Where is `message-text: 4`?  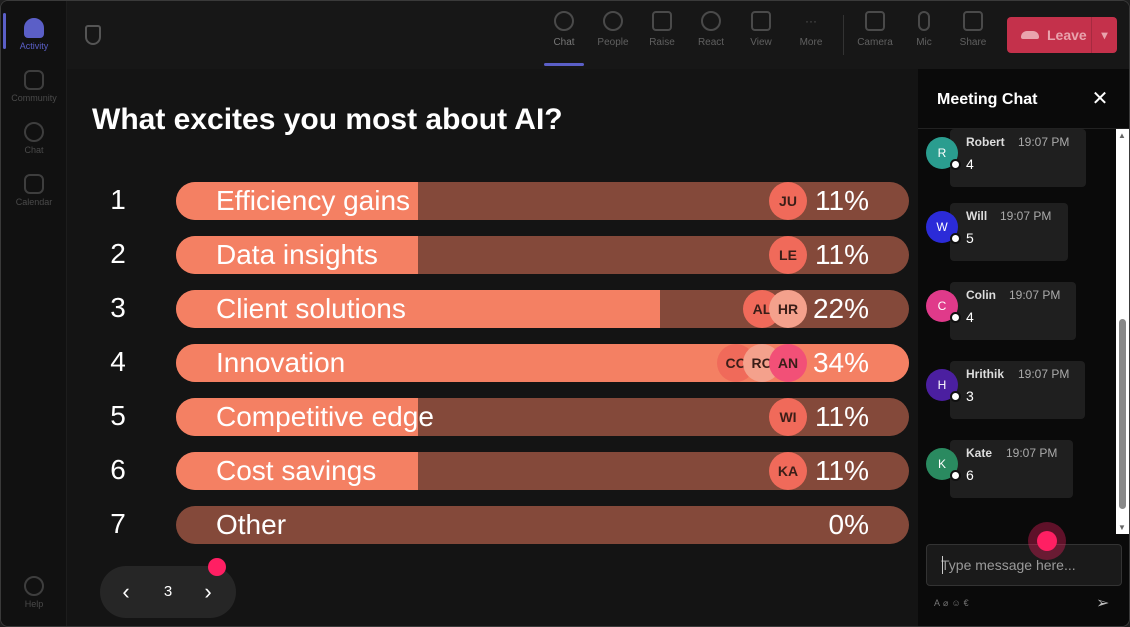 message-text: 4 is located at coordinates (970, 164).